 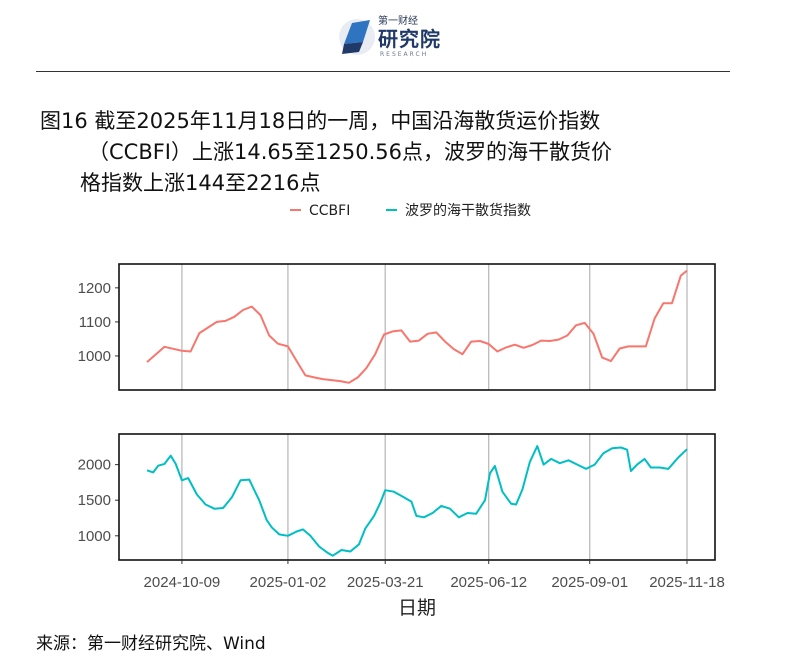 What do you see at coordinates (417, 501) in the screenshot?
I see `series-line-bdi` at bounding box center [417, 501].